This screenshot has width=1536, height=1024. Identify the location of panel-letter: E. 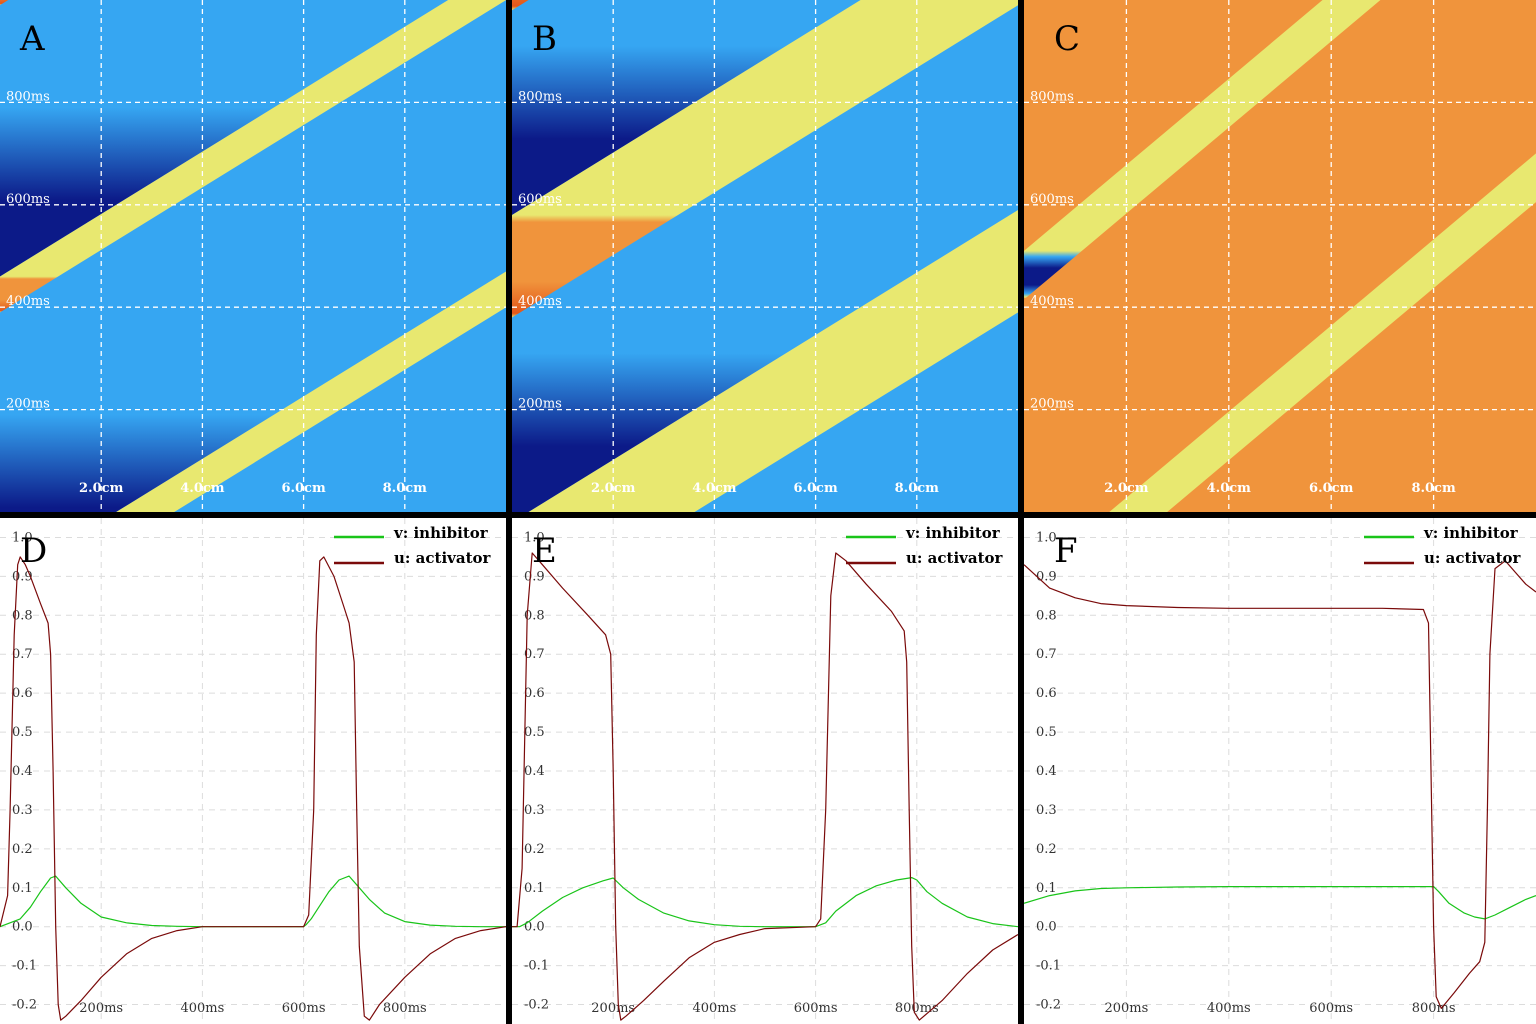
(544, 551).